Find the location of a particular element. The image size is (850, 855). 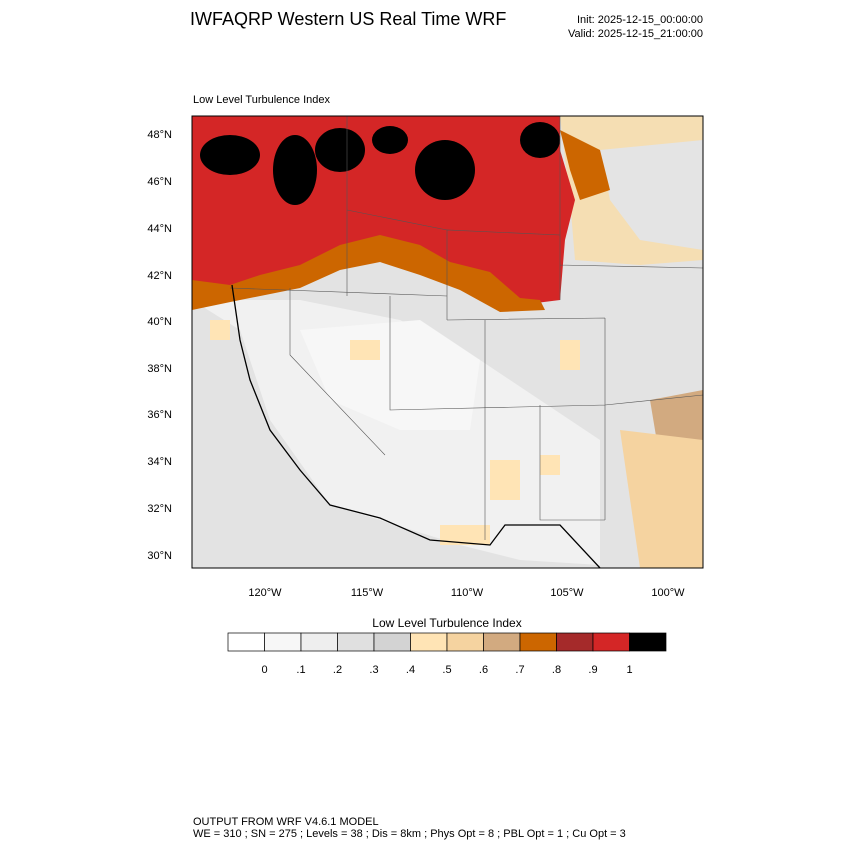

colorbar-label: .4 is located at coordinates (410, 670).